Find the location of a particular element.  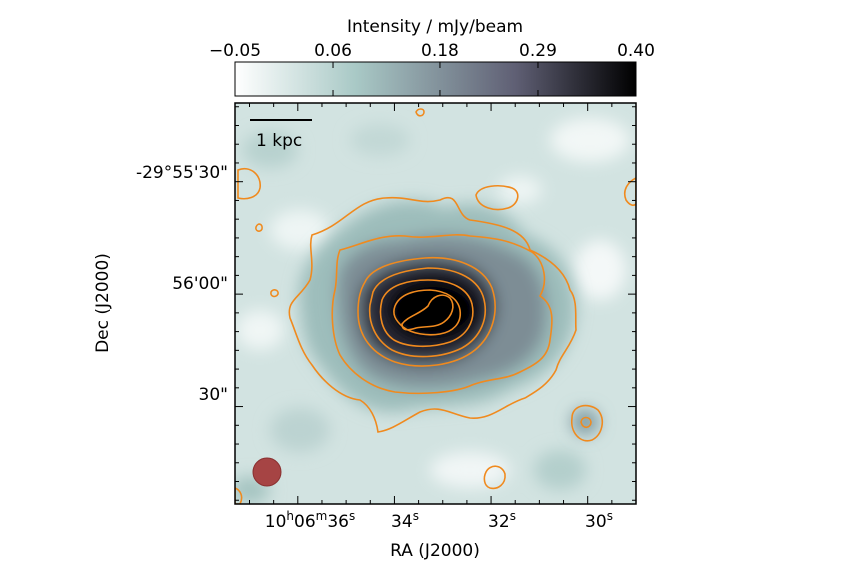

contour-blob-corner is located at coordinates (239, 495).